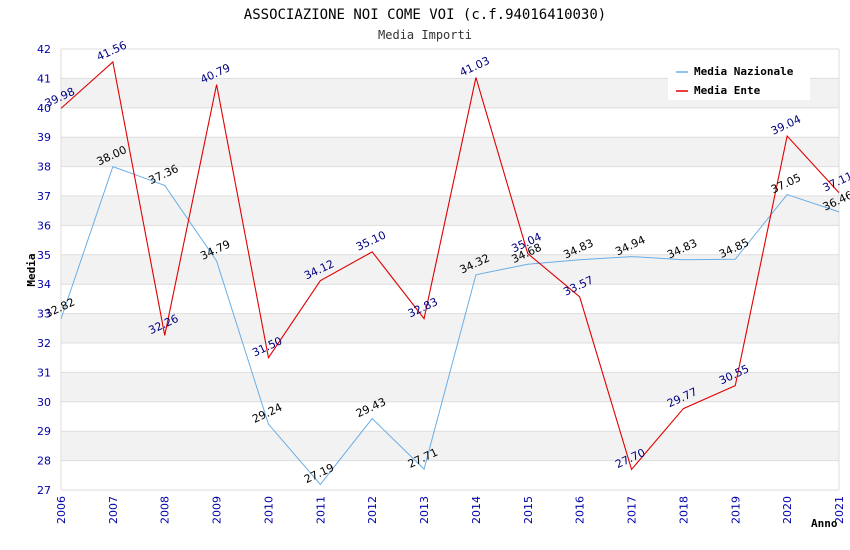 The width and height of the screenshot is (850, 550). What do you see at coordinates (44, 225) in the screenshot?
I see `y-tick-label: 36` at bounding box center [44, 225].